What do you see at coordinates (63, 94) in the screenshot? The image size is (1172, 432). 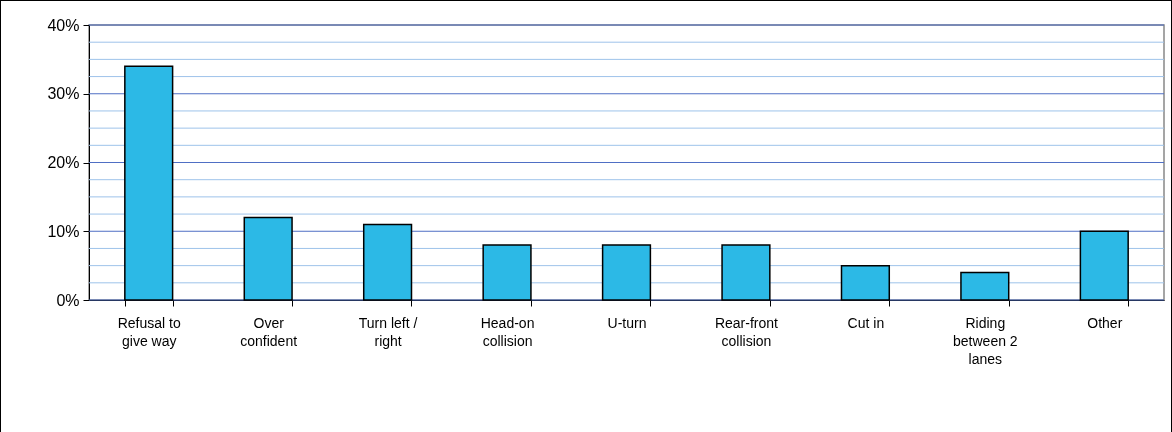 I see `y-tick-label: 30%` at bounding box center [63, 94].